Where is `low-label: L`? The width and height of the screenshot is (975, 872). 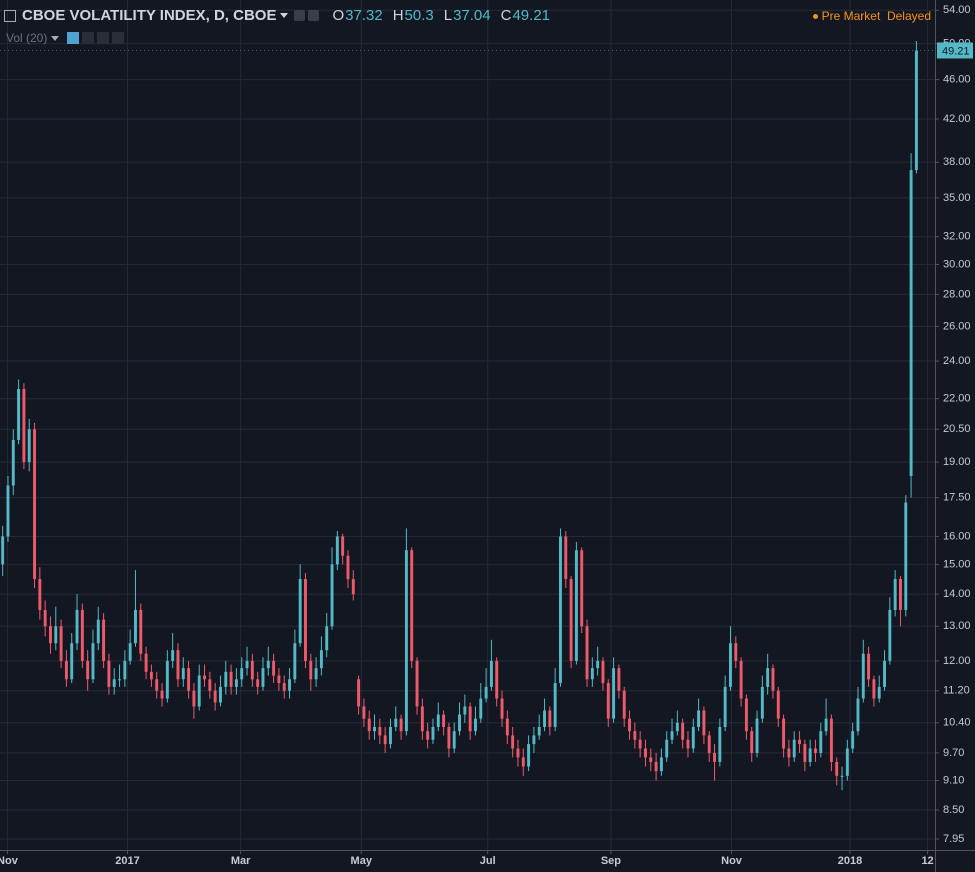
low-label: L is located at coordinates (448, 15).